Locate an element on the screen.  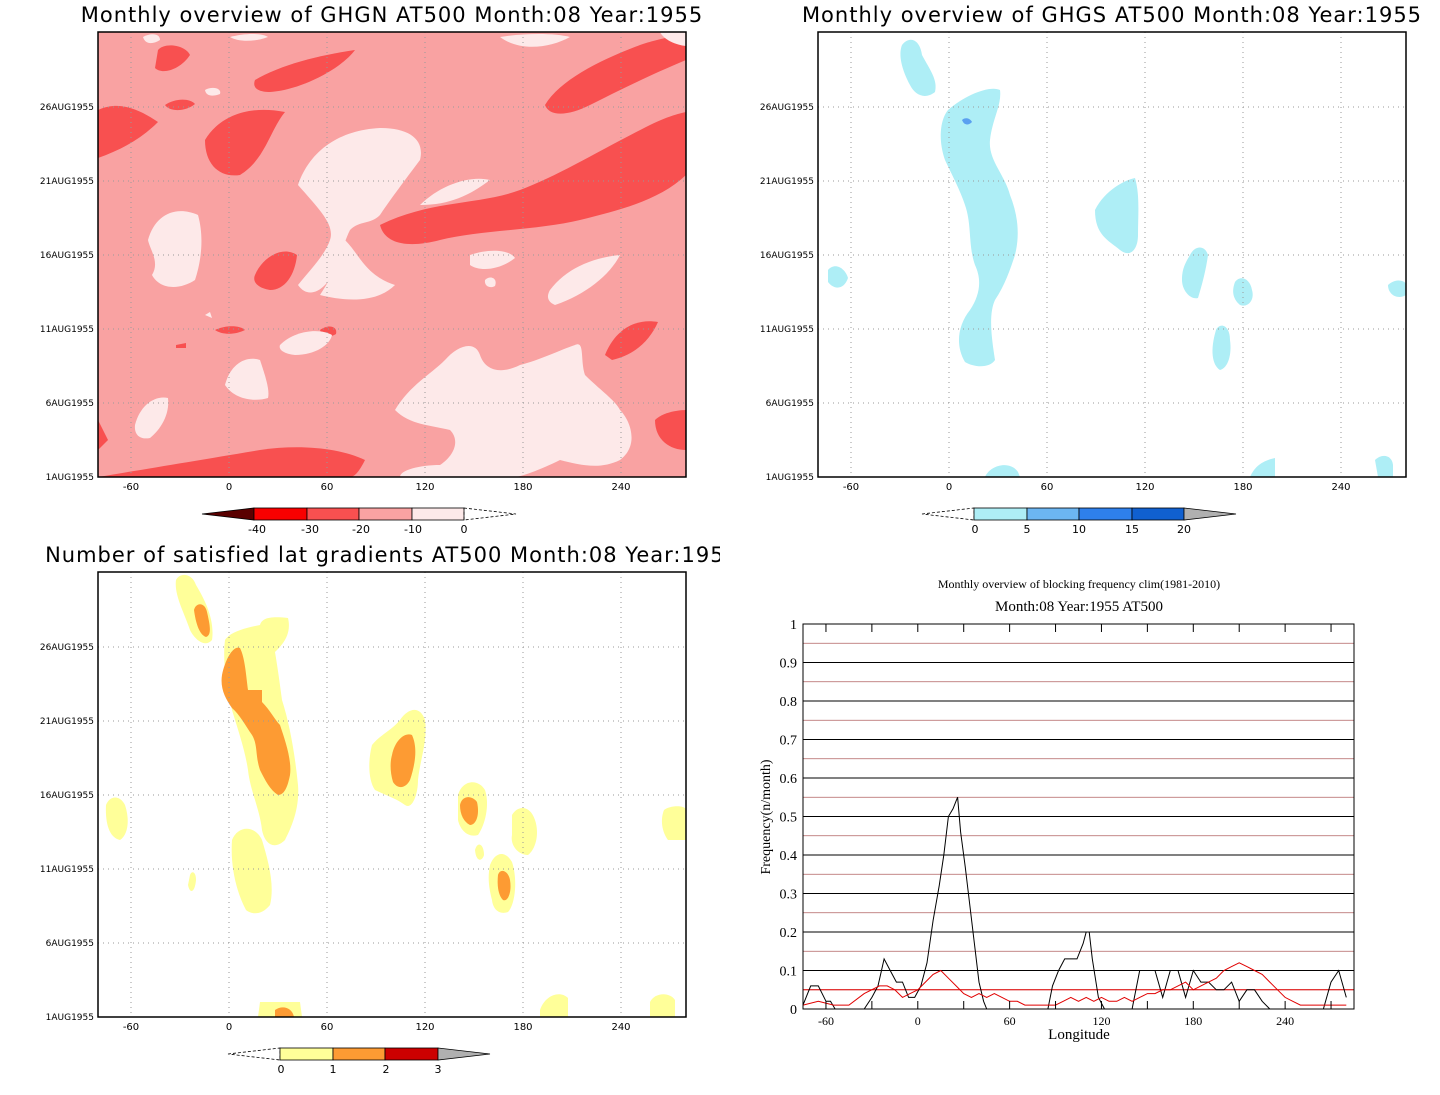
colorbar-label: 2 is located at coordinates (386, 1069).